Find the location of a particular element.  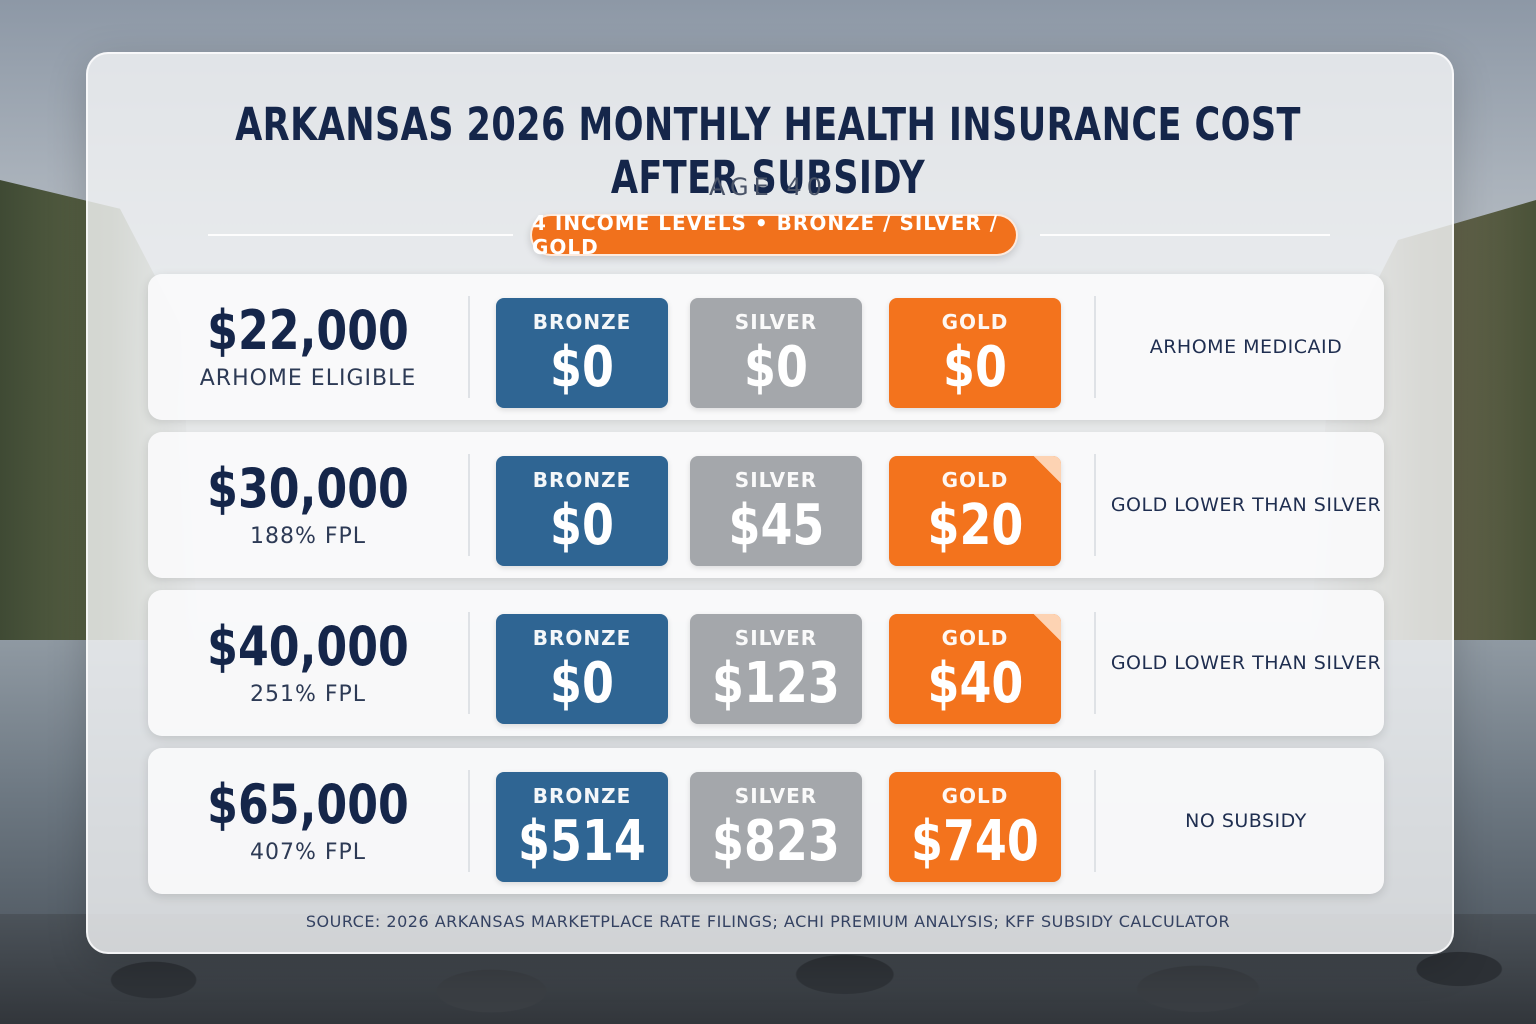

income-detail: 251% FPL is located at coordinates (308, 694).